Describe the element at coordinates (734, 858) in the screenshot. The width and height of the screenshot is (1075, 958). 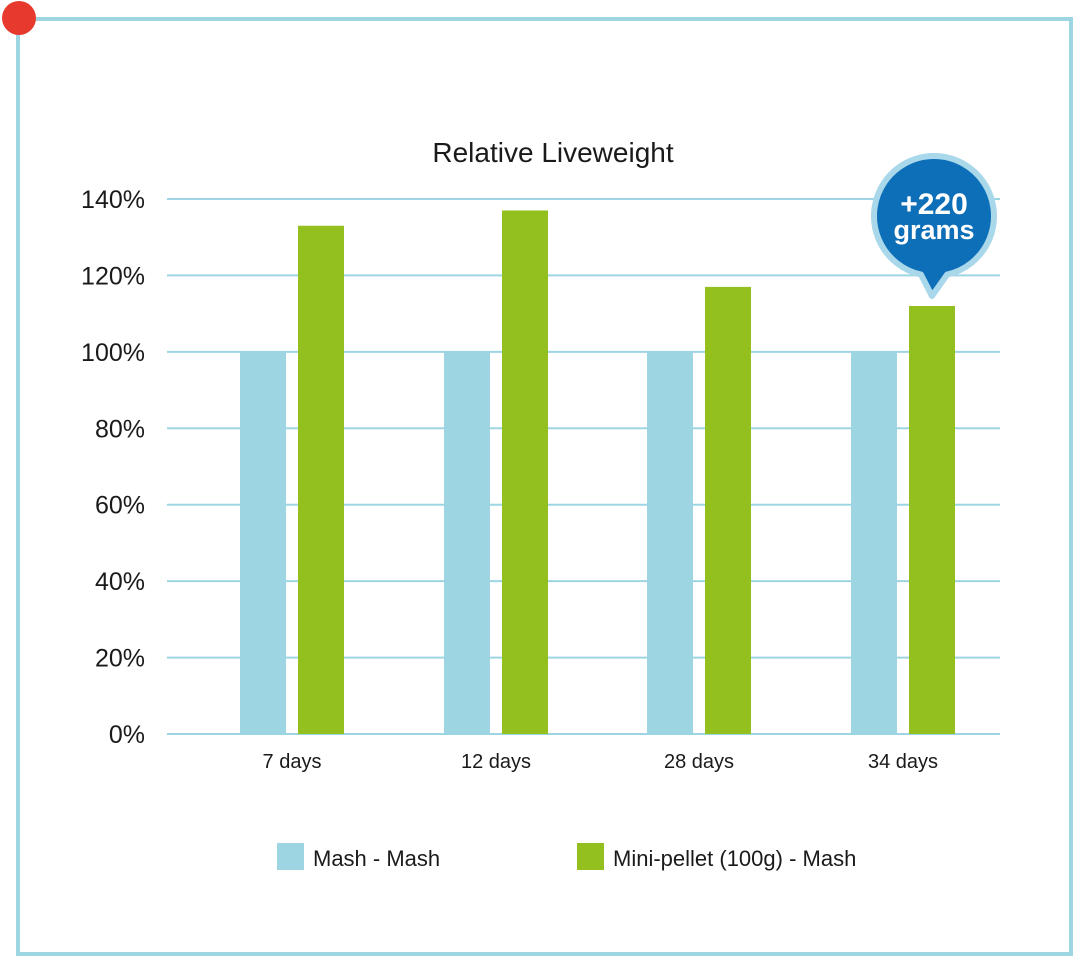
I see `legend-label-mini-pellet: Mini-pellet (100g) - Mash` at that location.